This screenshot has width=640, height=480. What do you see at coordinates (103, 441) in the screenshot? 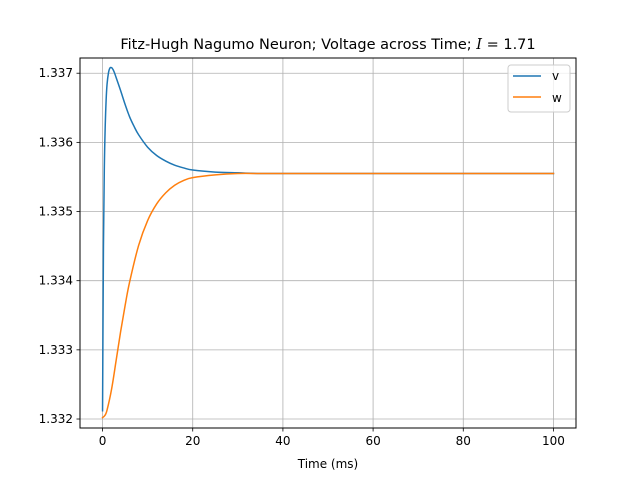
I see `x-tick-label: 0` at bounding box center [103, 441].